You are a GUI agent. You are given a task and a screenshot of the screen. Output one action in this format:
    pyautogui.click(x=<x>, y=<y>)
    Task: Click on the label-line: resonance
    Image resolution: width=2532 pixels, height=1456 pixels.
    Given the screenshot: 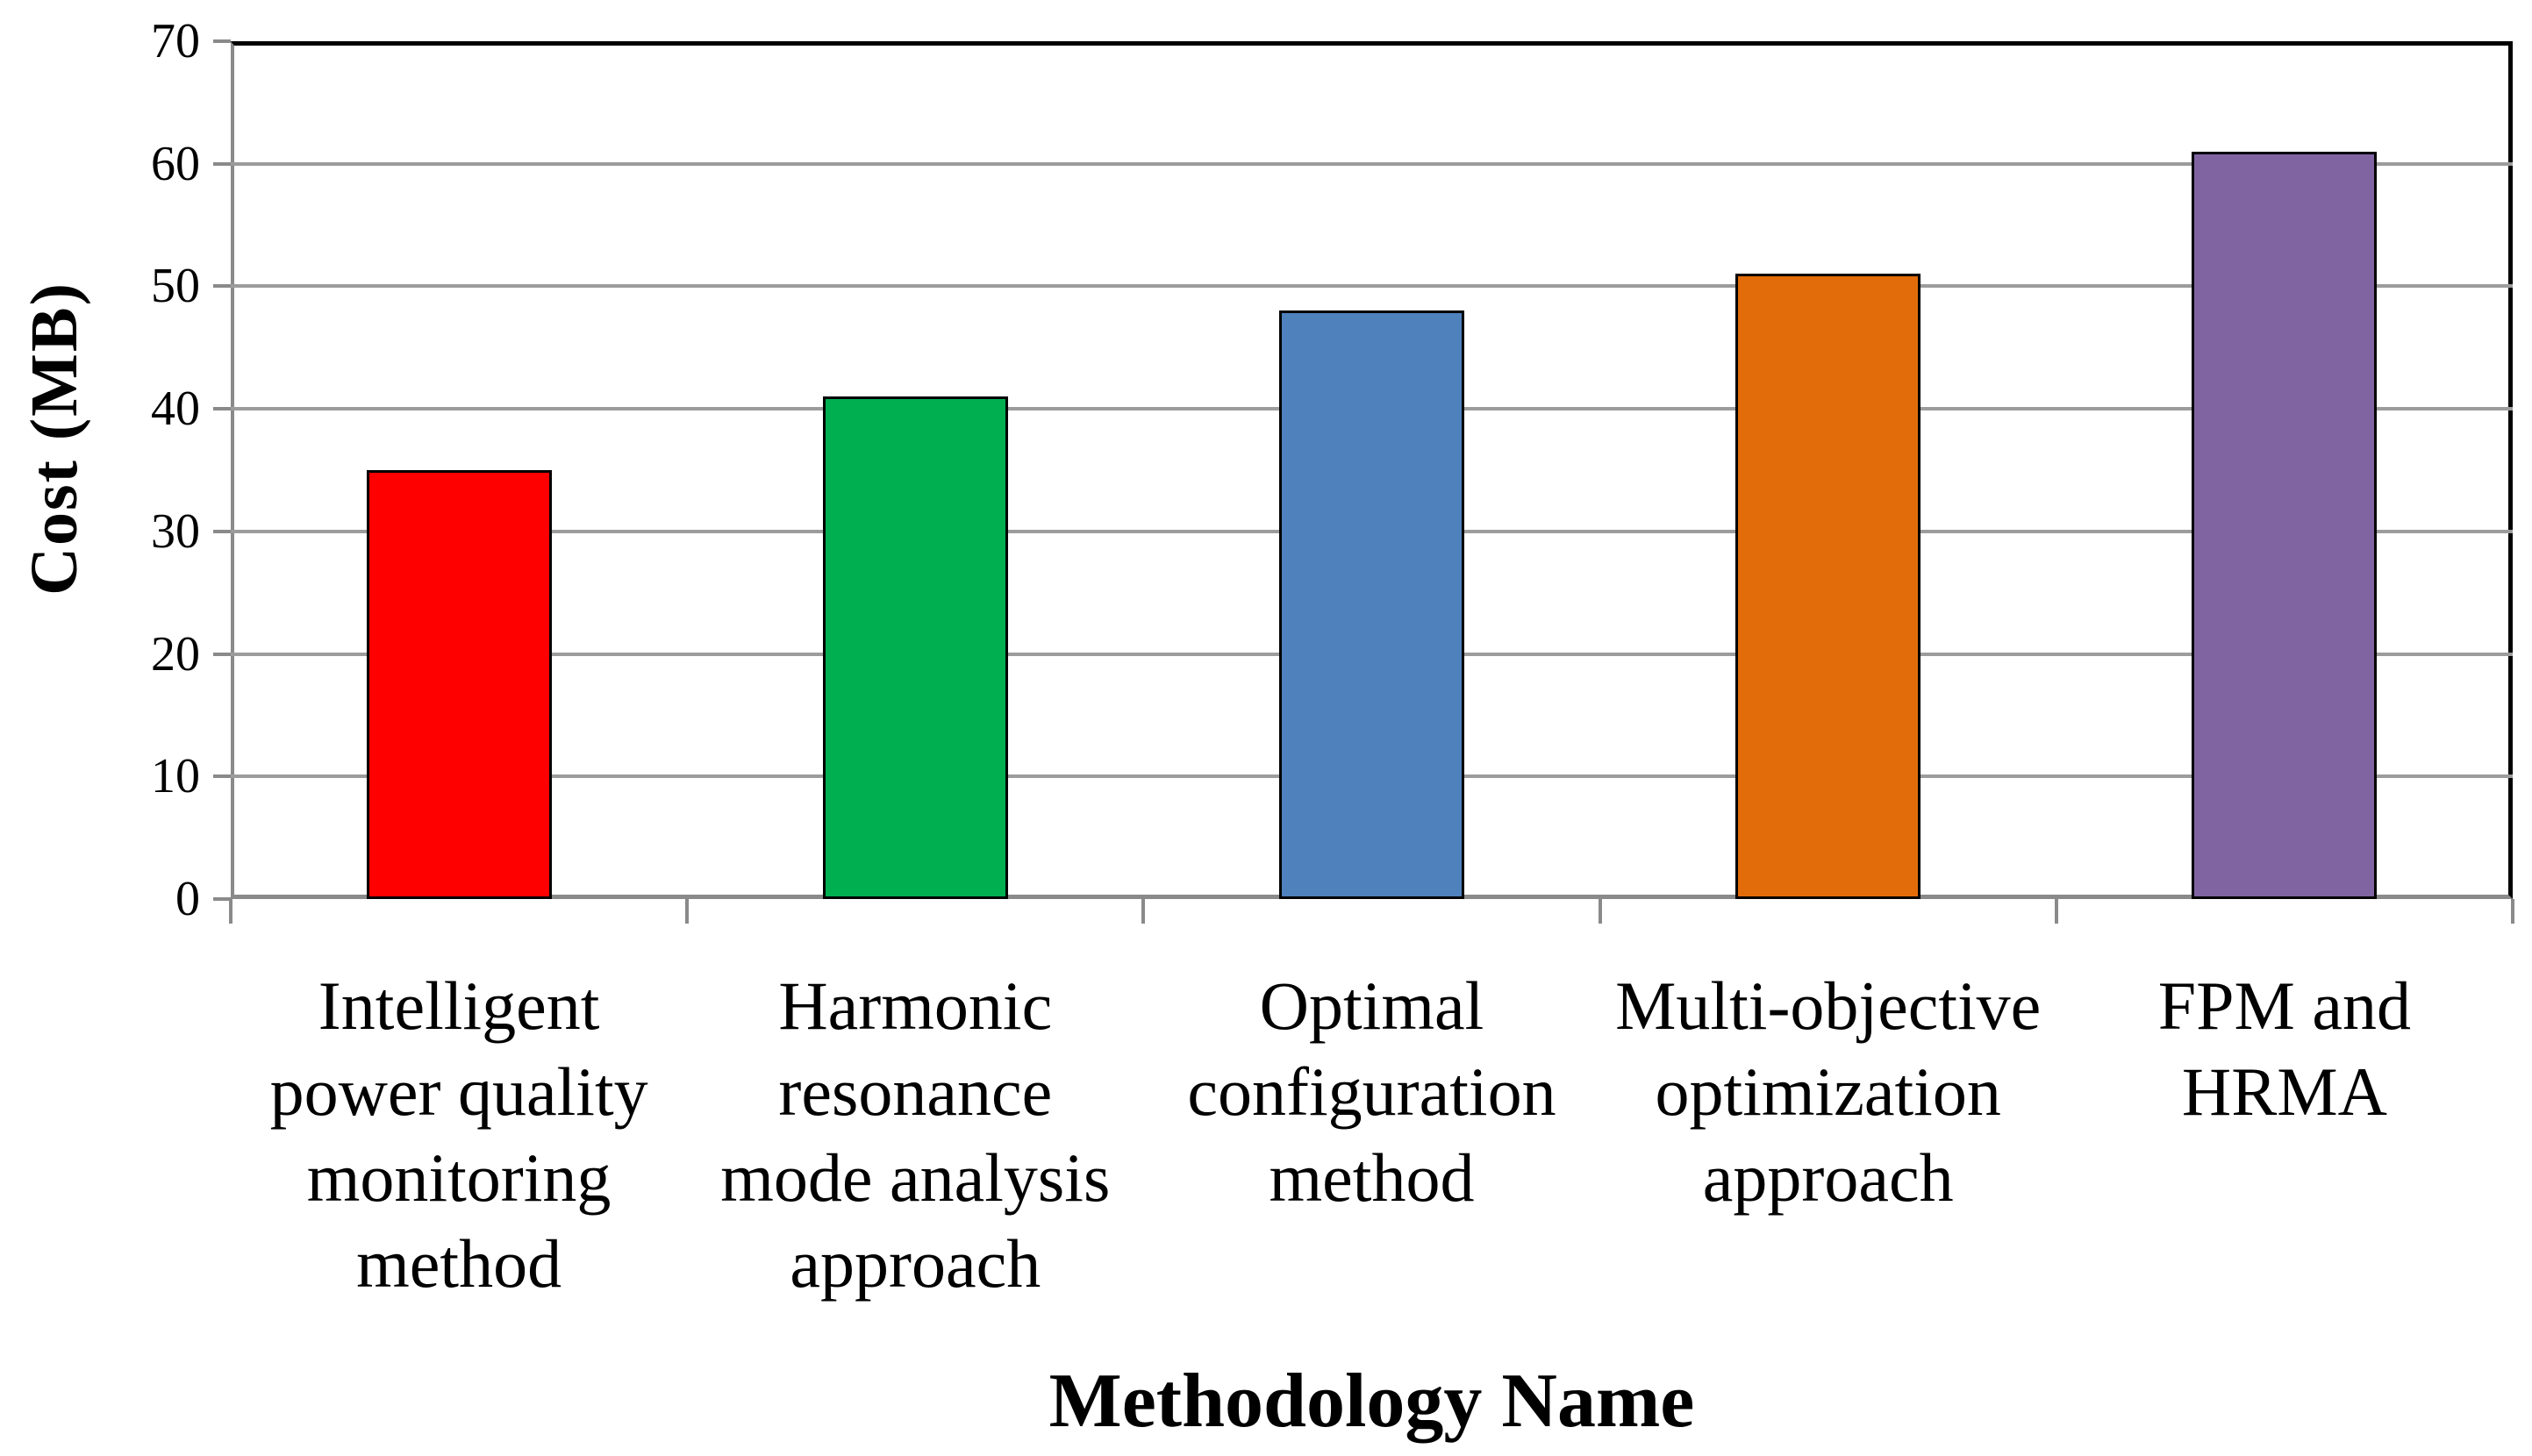 What is the action you would take?
    pyautogui.click(x=916, y=1091)
    